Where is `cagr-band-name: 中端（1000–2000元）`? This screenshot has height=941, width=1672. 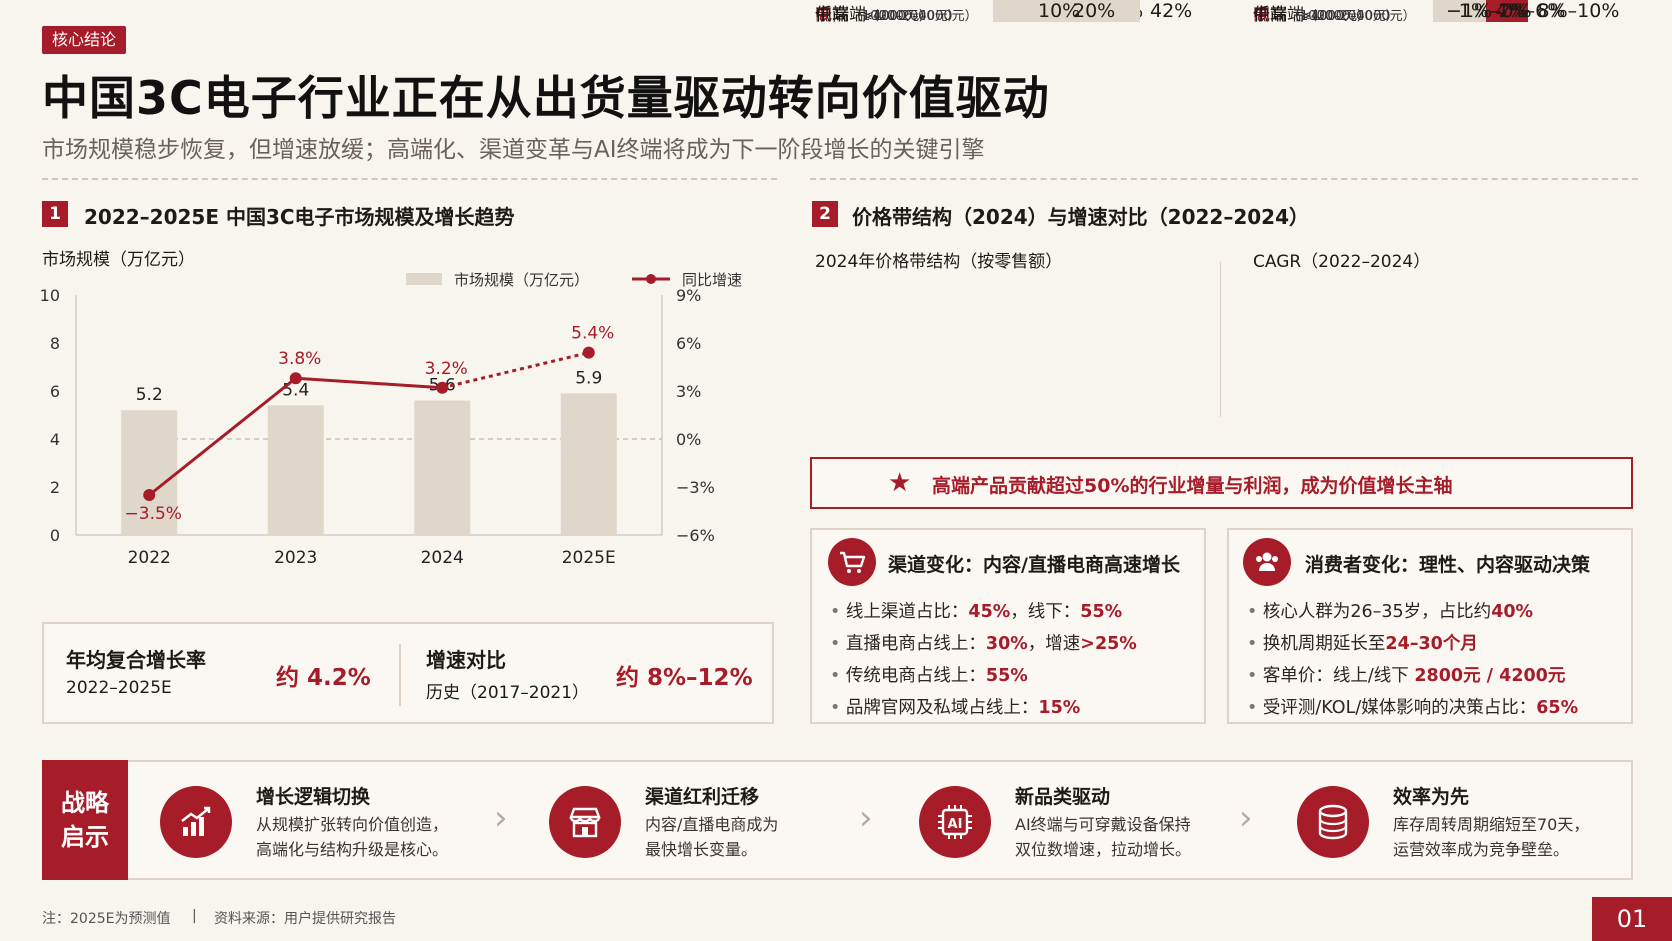 cagr-band-name: 中端（1000–2000元） is located at coordinates (1326, 12).